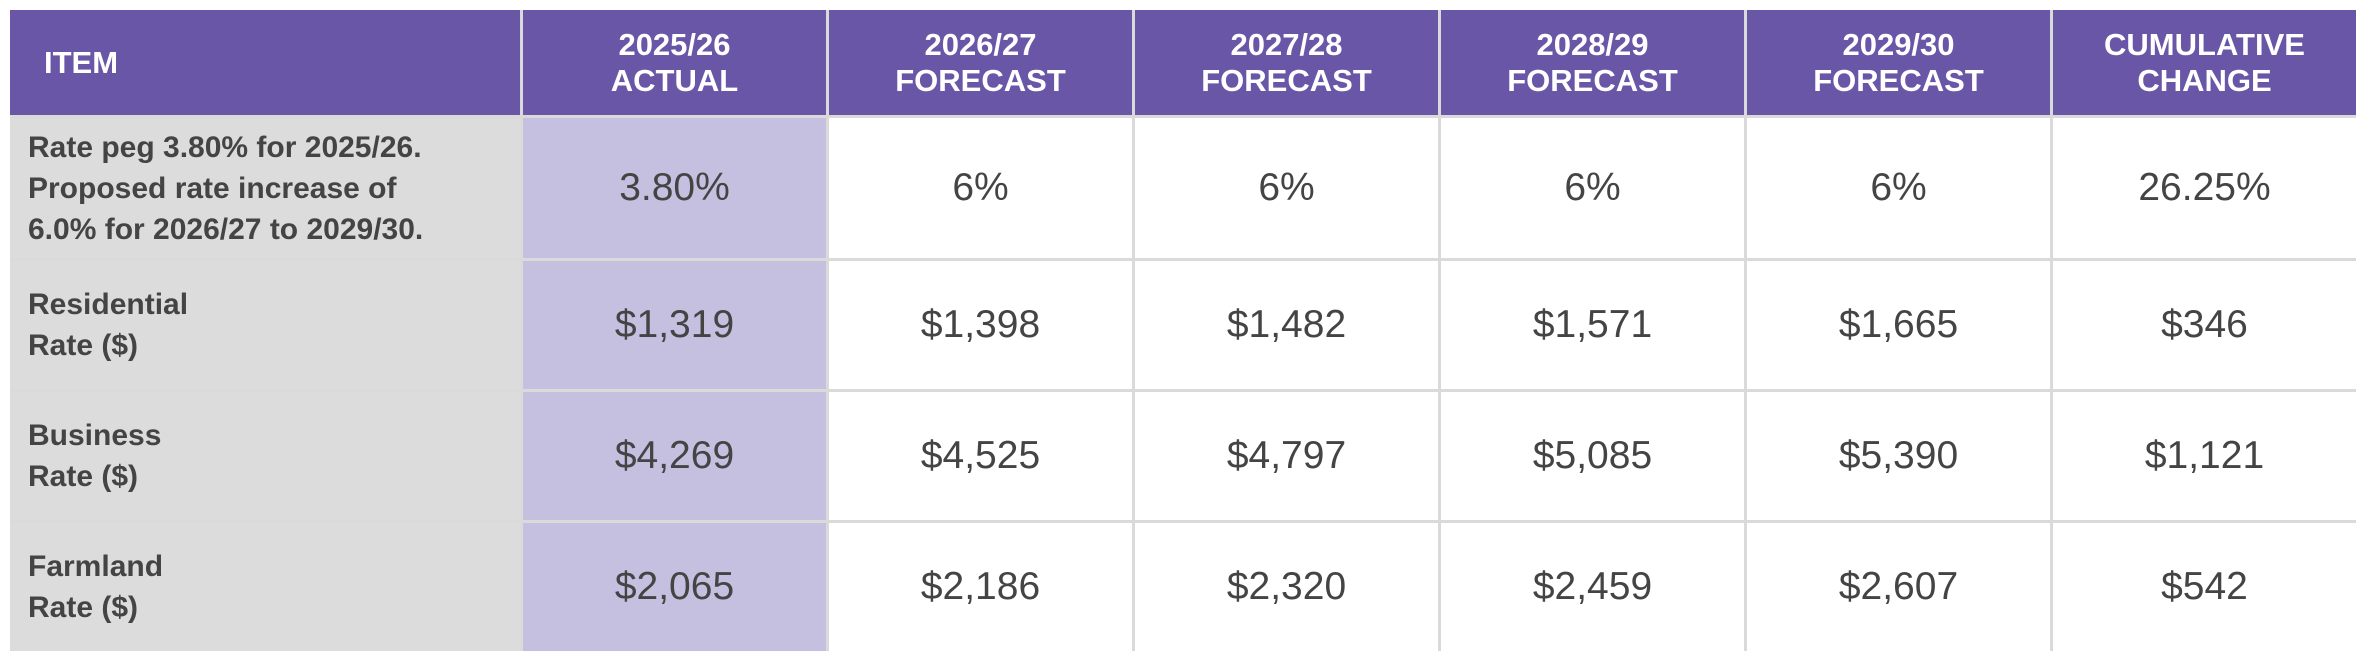 Image resolution: width=2360 pixels, height=666 pixels. Describe the element at coordinates (2204, 62) in the screenshot. I see `header-cell: CUMULATIVE CHANGE` at that location.